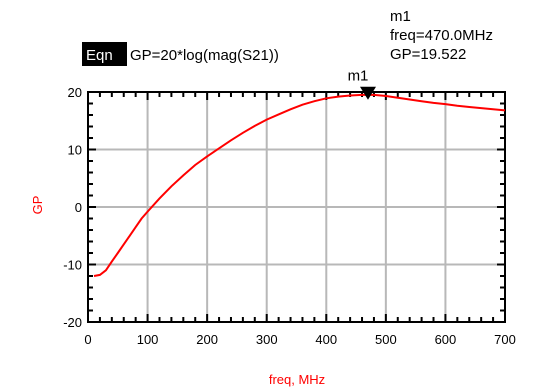 The image size is (539, 388). Describe the element at coordinates (446, 339) in the screenshot. I see `x-tick-label: 600` at that location.